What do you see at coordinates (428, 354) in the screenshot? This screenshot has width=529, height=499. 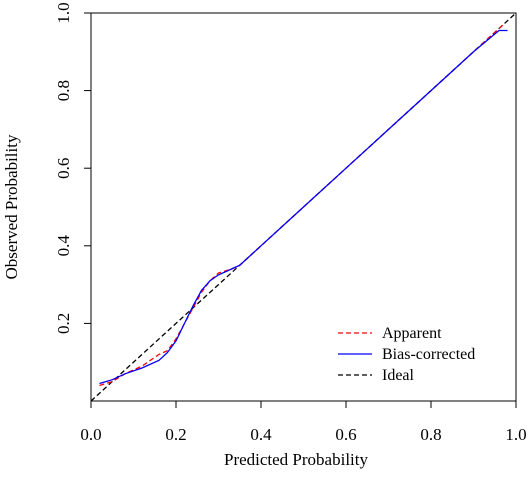 I see `legend-label: Bias-corrected` at bounding box center [428, 354].